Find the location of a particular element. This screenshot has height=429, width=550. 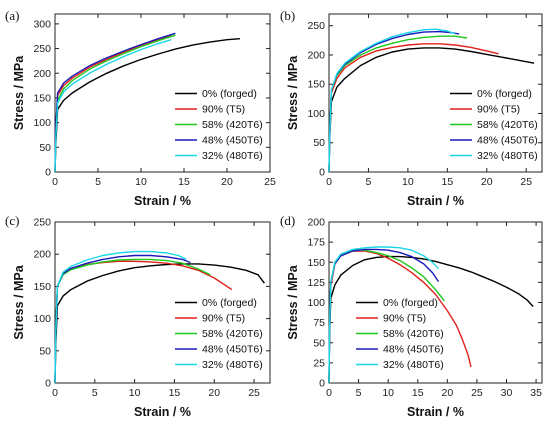

y-tick-label: 75 is located at coordinates (319, 323).